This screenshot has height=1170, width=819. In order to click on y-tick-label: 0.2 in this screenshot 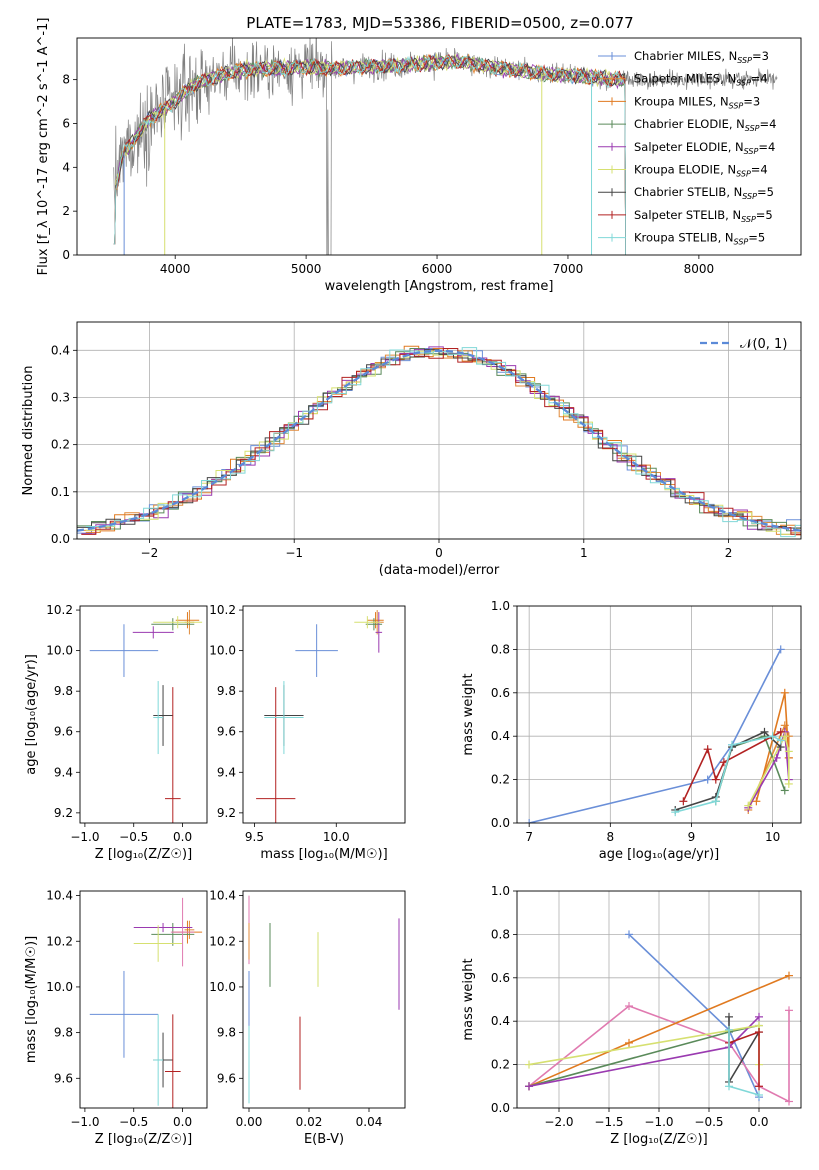, I will do `click(500, 1065)`.